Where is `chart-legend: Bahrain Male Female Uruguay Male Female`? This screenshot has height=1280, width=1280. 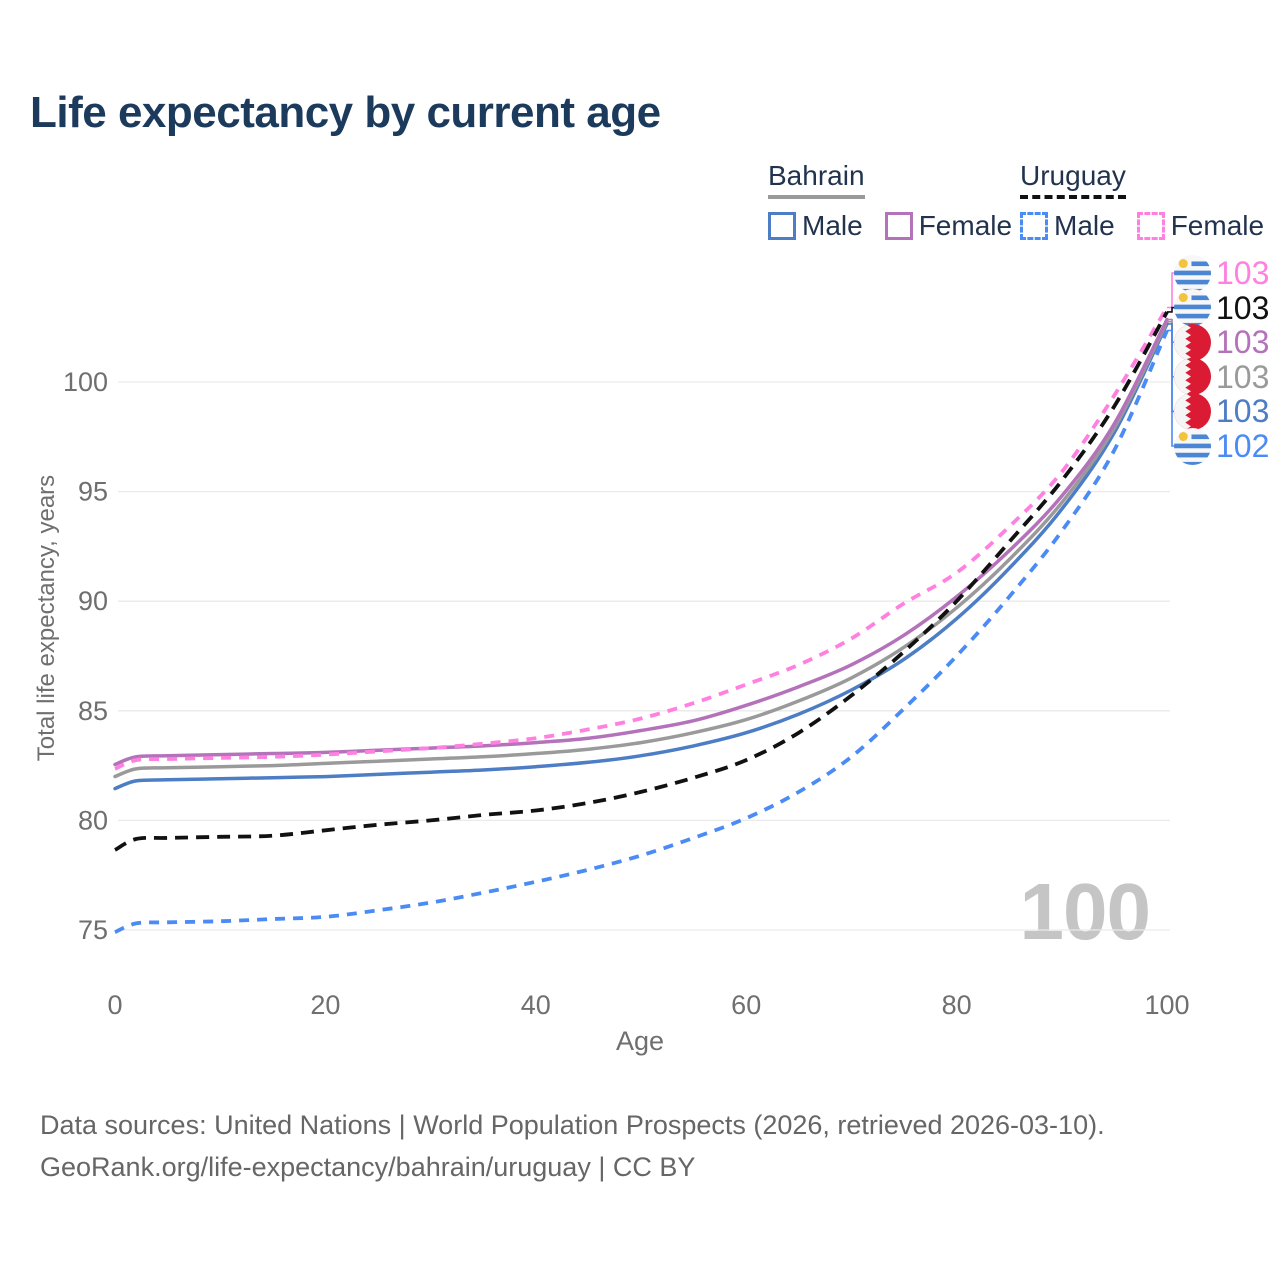 chart-legend: Bahrain Male Female Uruguay Male Female is located at coordinates (640, 205).